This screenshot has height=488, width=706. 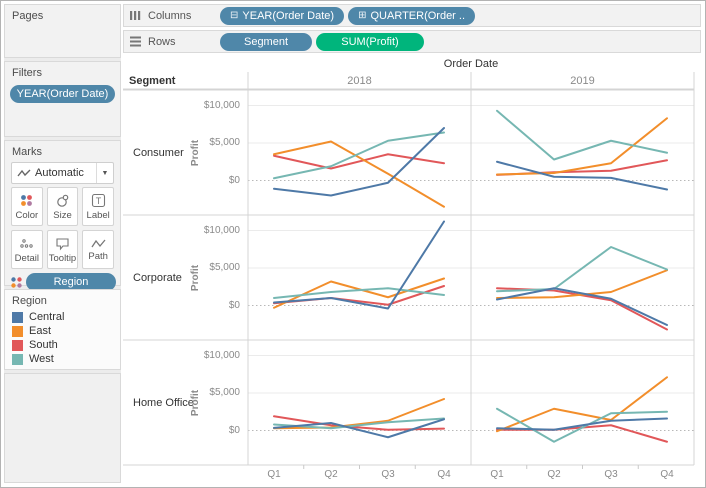 What do you see at coordinates (16, 282) in the screenshot?
I see `color-dots-icon` at bounding box center [16, 282].